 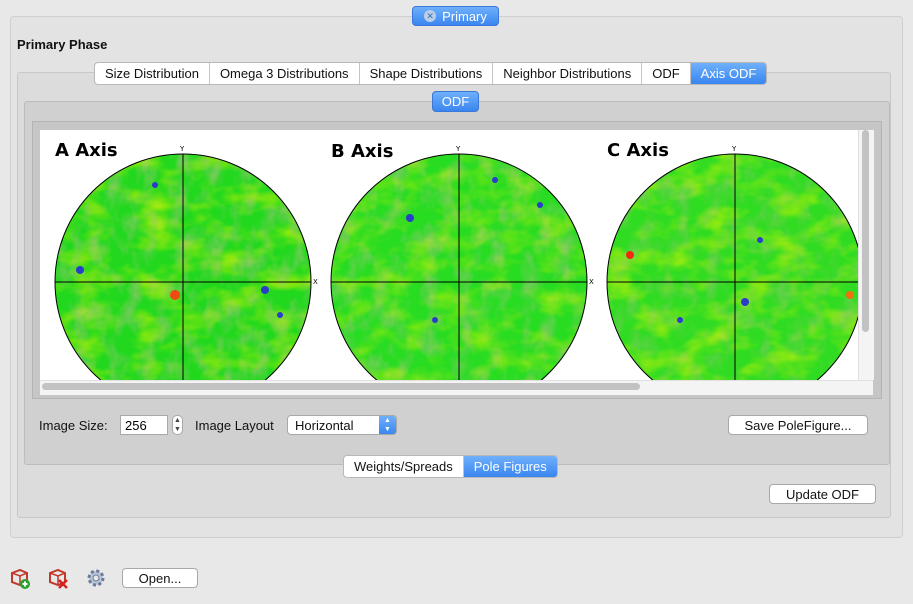 What do you see at coordinates (430, 16) in the screenshot?
I see `close-icon: ✕` at bounding box center [430, 16].